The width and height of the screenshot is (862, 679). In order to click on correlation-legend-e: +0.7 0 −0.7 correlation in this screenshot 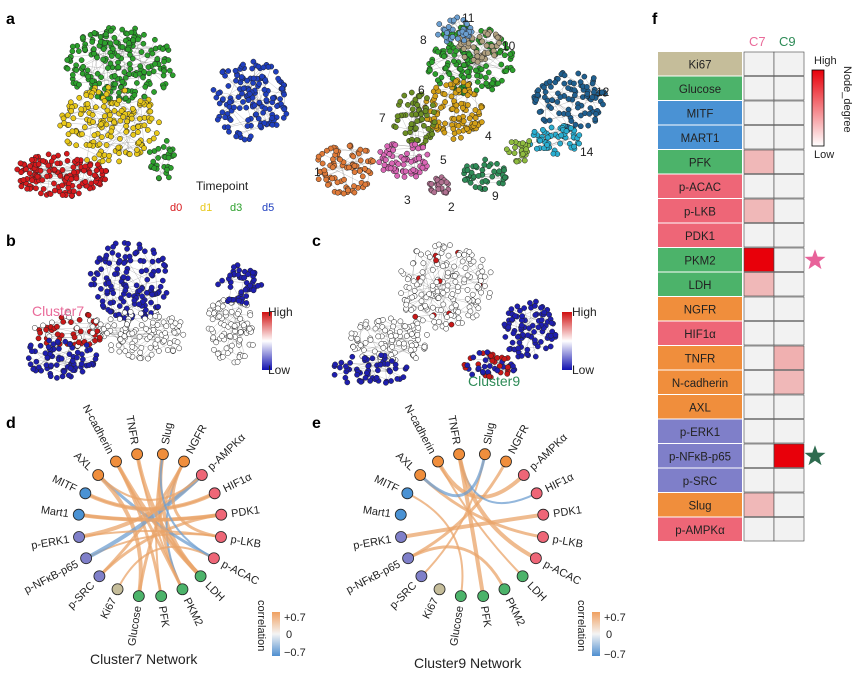, I will do `click(600, 630)`.